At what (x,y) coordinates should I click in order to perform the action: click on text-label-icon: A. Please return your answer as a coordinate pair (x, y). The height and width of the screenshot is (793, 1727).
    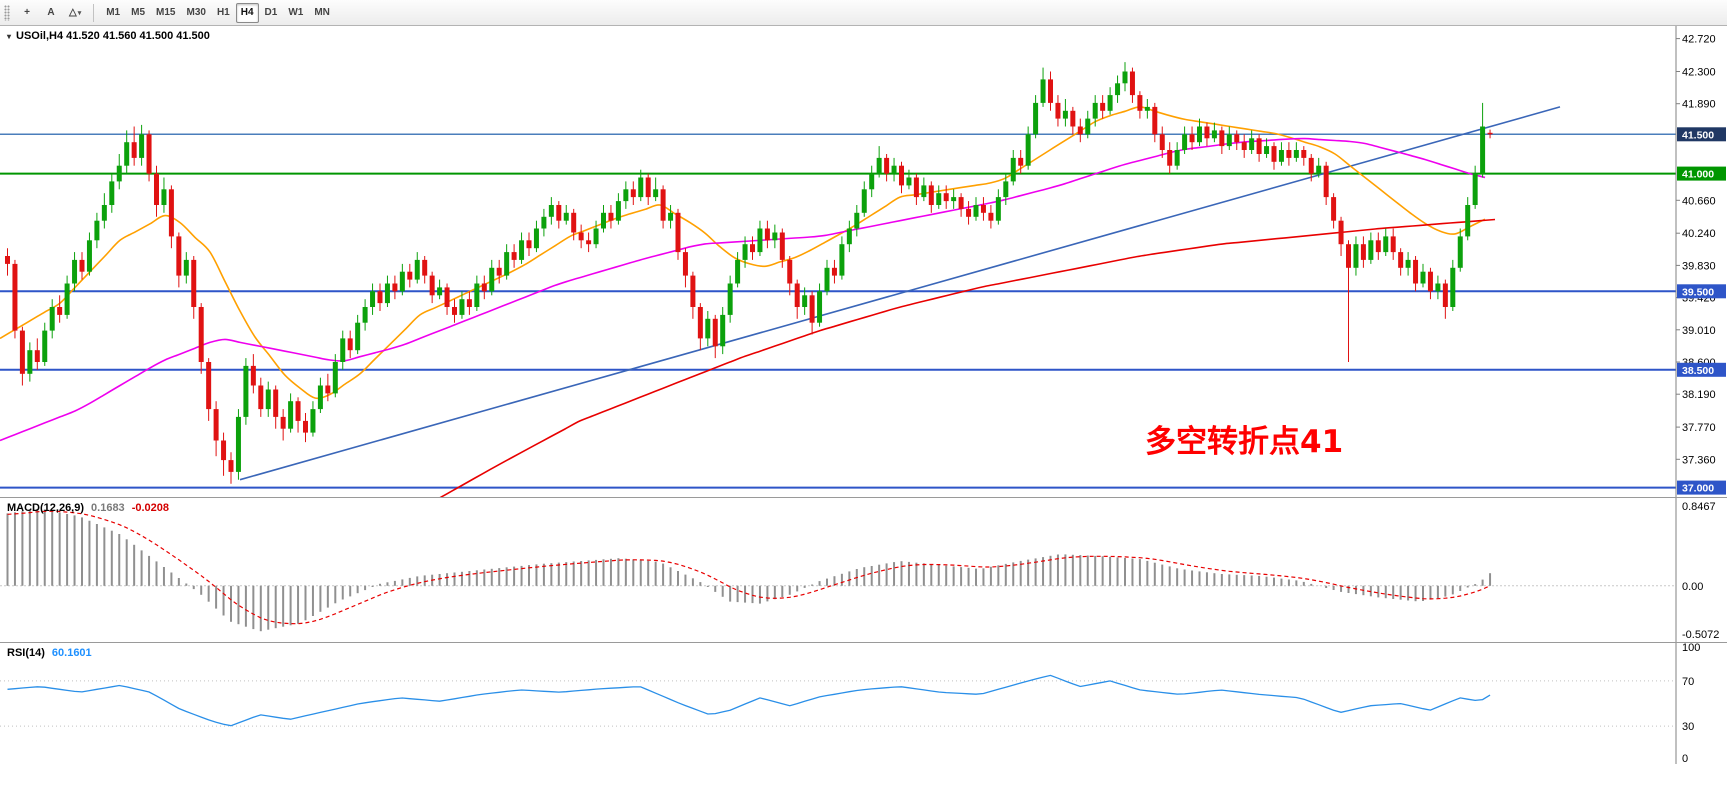
    Looking at the image, I should click on (51, 12).